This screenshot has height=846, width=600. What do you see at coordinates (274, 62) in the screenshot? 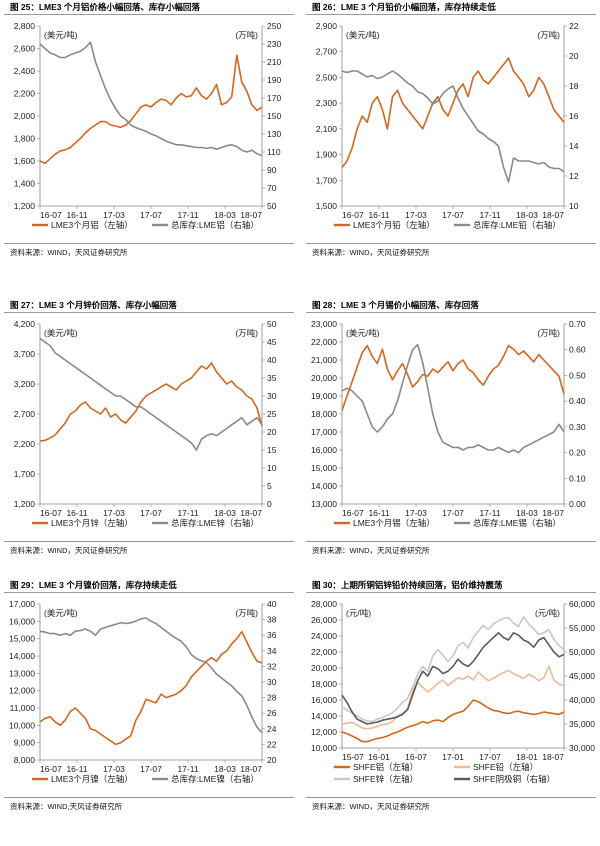
I see `right-tick-label: 210` at bounding box center [274, 62].